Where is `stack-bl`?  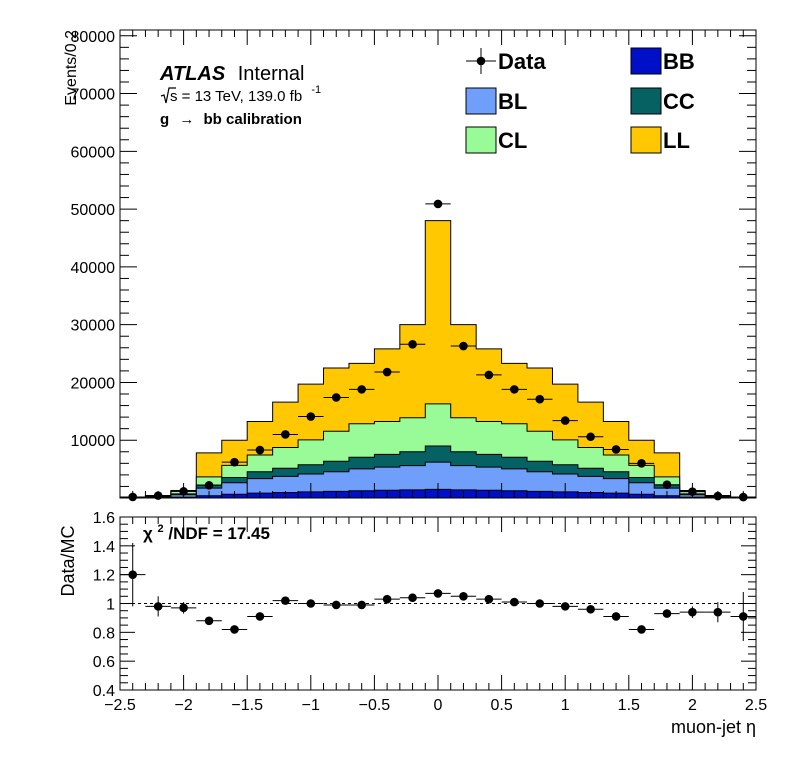 stack-bl is located at coordinates (438, 480).